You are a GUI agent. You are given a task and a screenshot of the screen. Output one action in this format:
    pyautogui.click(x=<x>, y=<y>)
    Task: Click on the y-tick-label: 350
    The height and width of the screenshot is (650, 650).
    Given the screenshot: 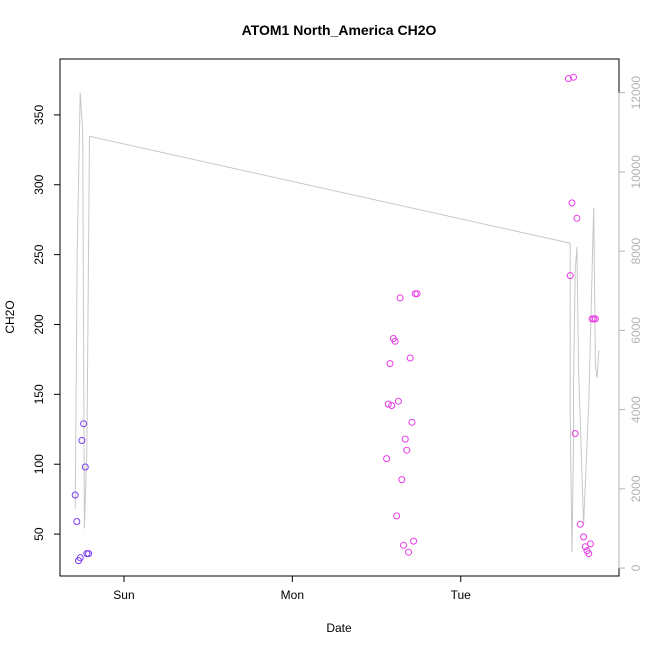 What is the action you would take?
    pyautogui.click(x=39, y=115)
    